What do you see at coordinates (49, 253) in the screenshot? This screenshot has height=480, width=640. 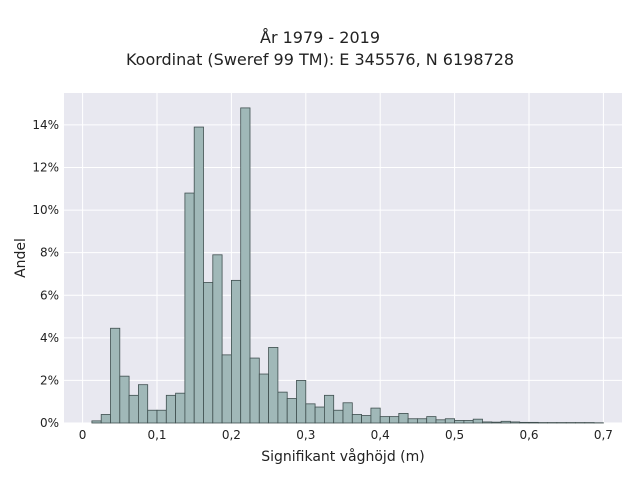 I see `y-tick-label: 8%` at bounding box center [49, 253].